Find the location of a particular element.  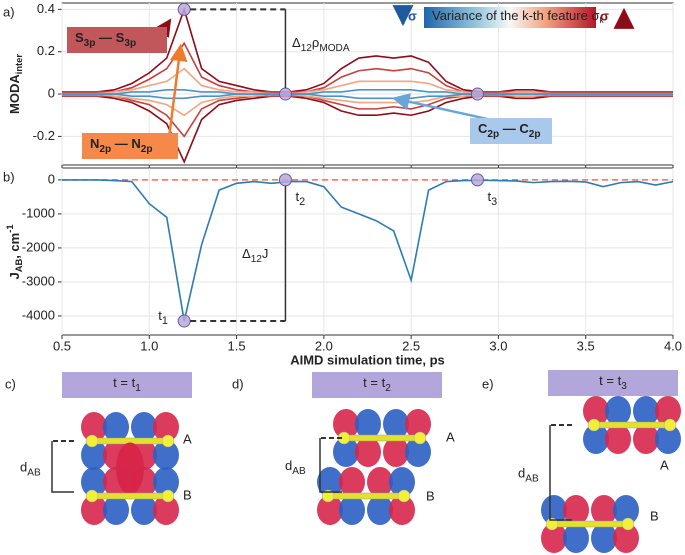

series-line is located at coordinates (367, 96).